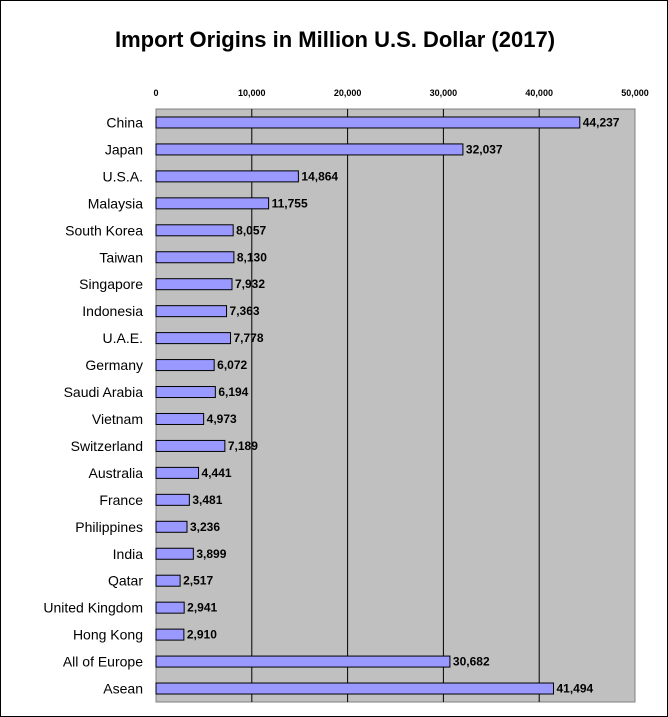 The image size is (668, 717). What do you see at coordinates (116, 473) in the screenshot?
I see `category-label: Australia` at bounding box center [116, 473].